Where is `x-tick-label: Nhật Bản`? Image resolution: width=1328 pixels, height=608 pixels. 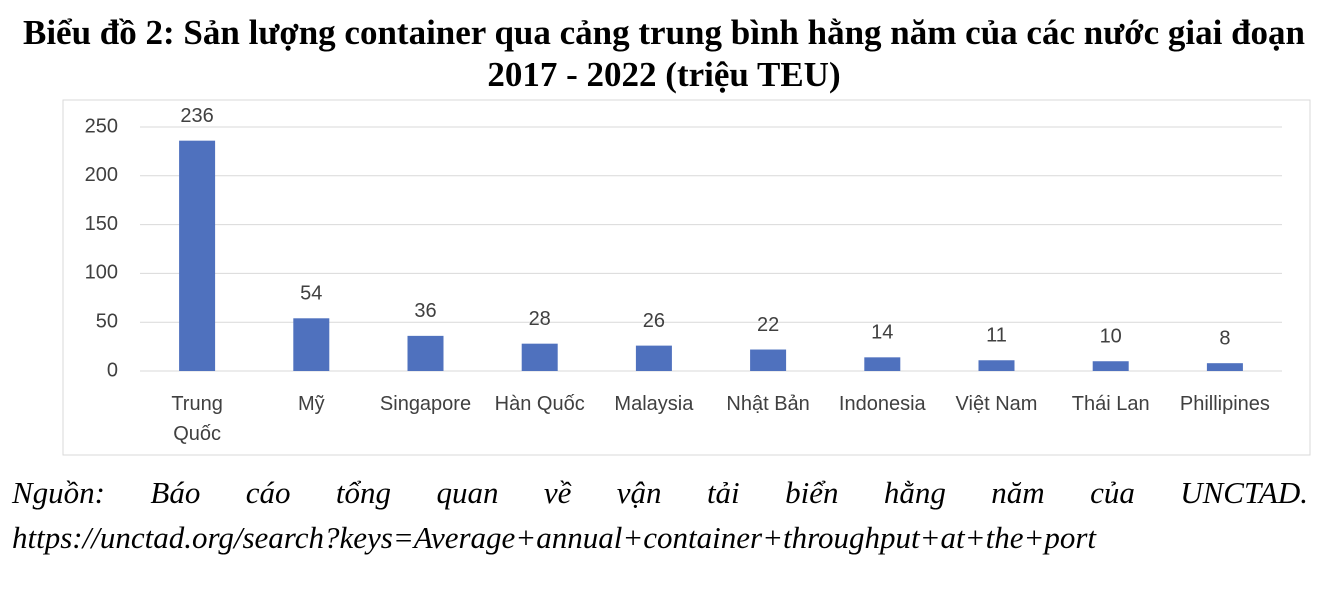 x-tick-label: Nhật Bản is located at coordinates (768, 404).